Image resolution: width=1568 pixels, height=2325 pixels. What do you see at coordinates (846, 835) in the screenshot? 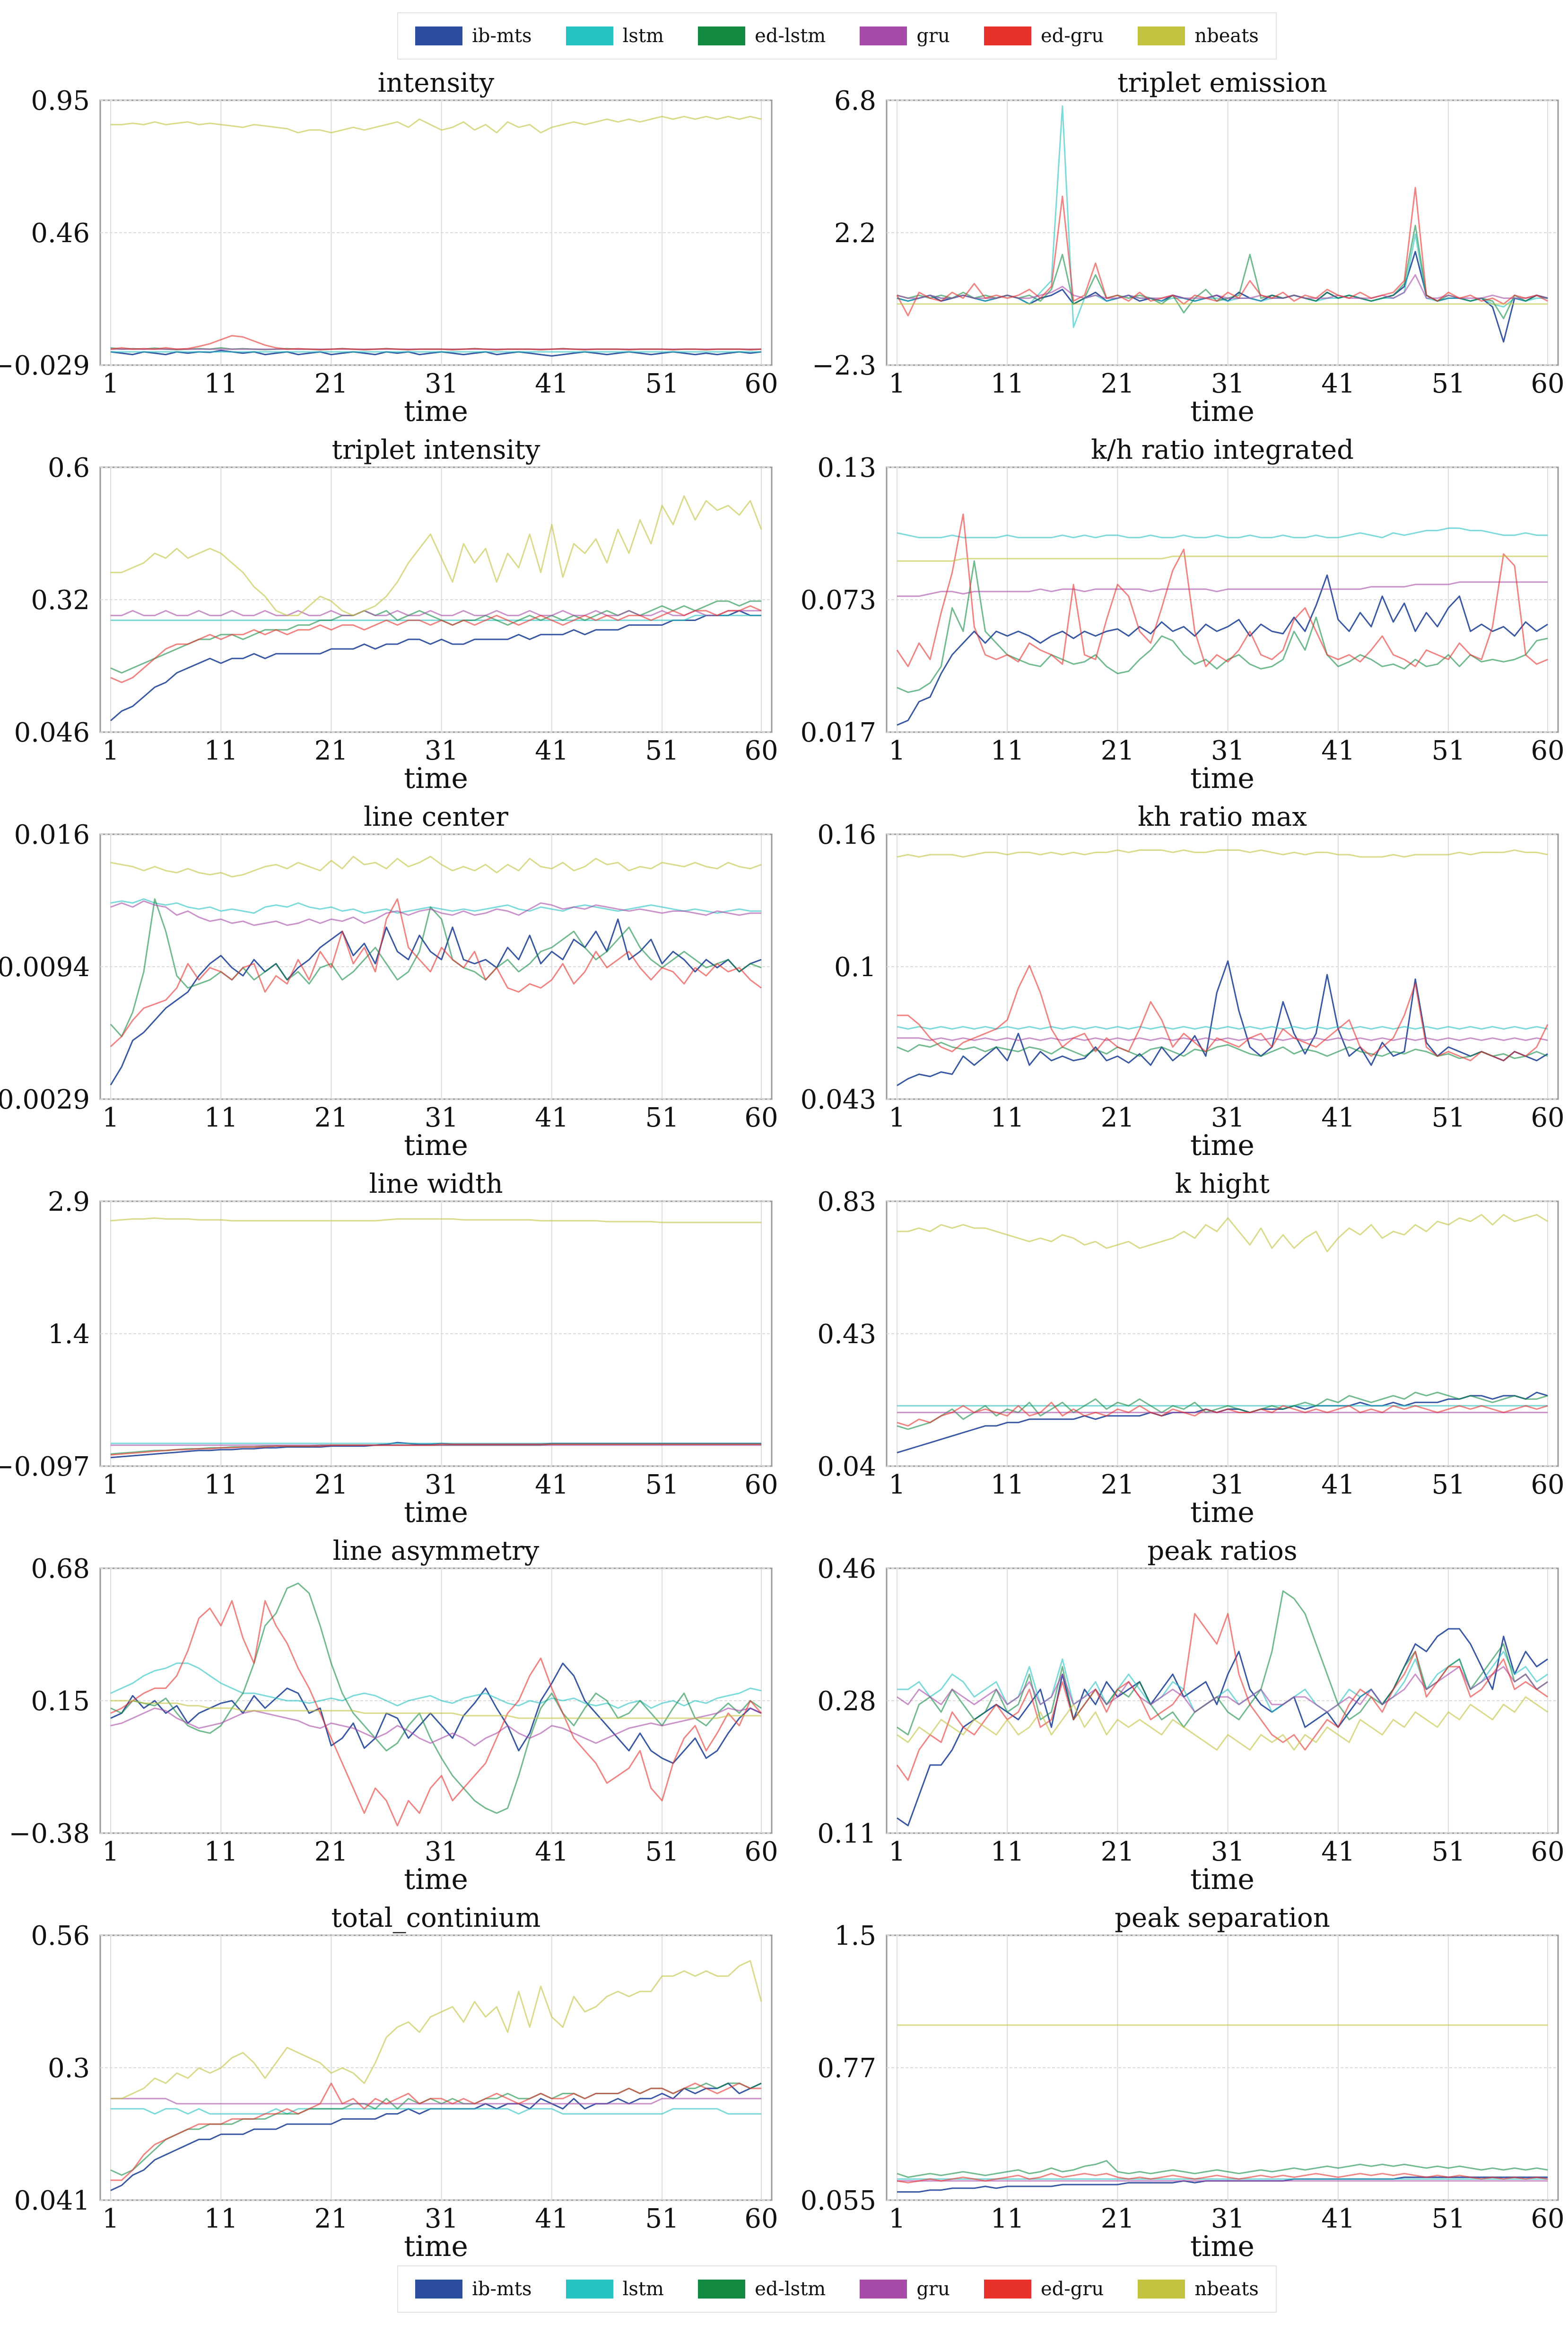
I see `y-tick-label: 0.16` at bounding box center [846, 835].